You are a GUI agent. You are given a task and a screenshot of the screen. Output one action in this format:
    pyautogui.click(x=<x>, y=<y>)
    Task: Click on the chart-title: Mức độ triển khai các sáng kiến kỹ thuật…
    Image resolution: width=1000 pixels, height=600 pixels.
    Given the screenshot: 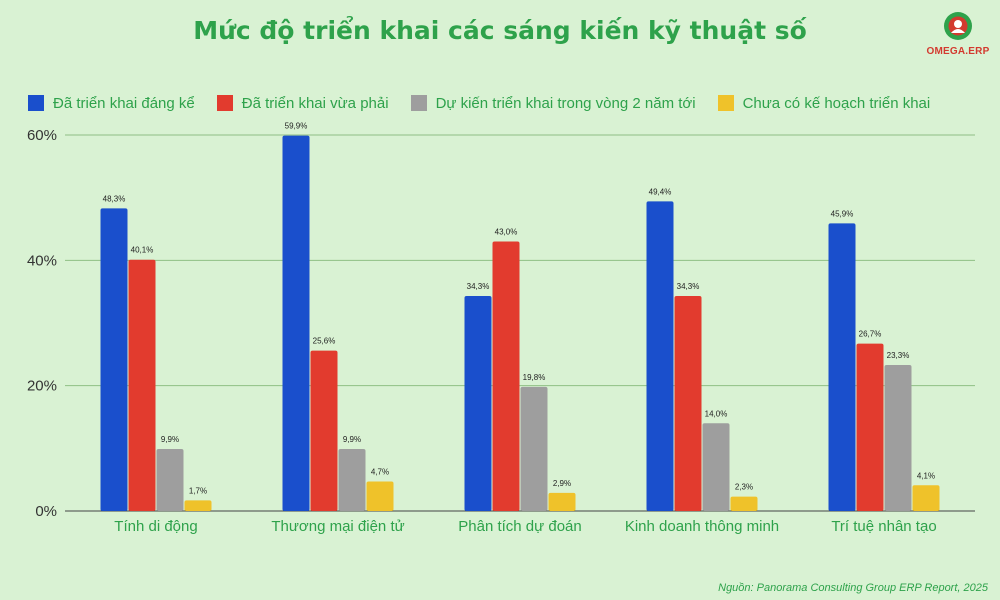 What is the action you would take?
    pyautogui.click(x=500, y=30)
    